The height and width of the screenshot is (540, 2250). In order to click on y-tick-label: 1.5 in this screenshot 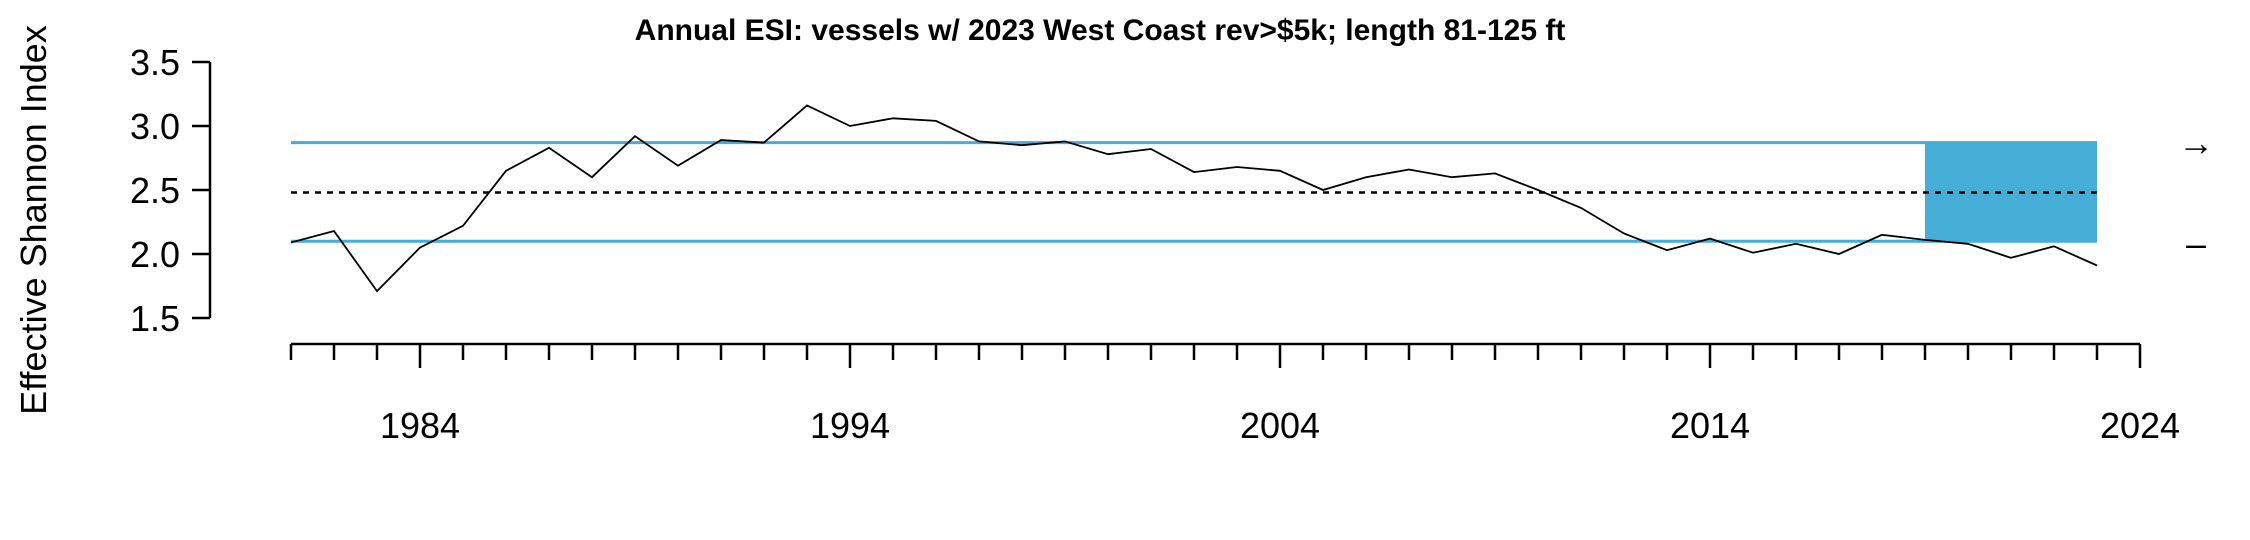, I will do `click(155, 318)`.